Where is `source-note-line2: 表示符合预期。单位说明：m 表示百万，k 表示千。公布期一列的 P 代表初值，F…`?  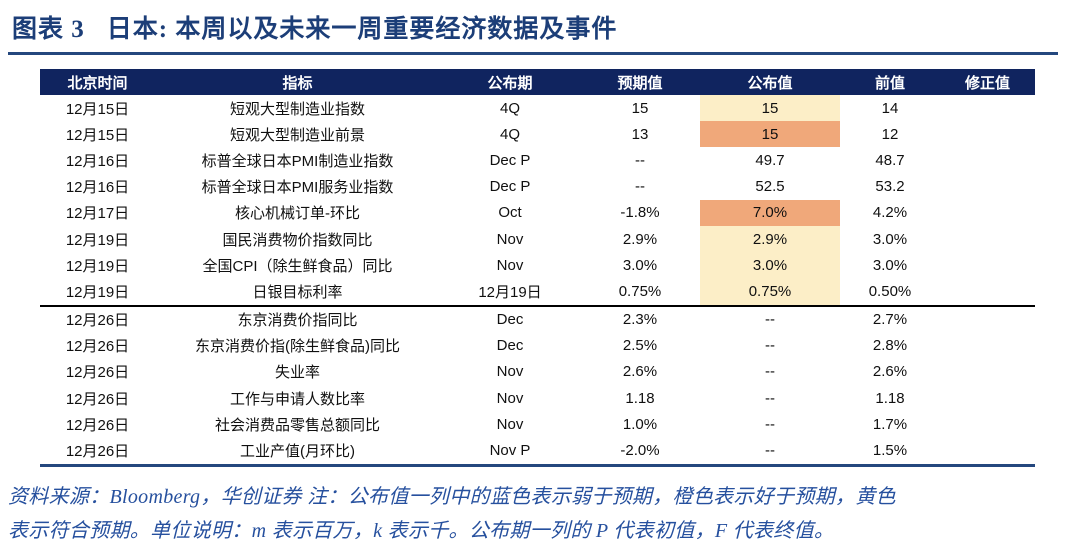
source-note-line2: 表示符合预期。单位说明：m 表示百万，k 表示千。公布期一列的 P 代表初值，F… is located at coordinates (421, 530).